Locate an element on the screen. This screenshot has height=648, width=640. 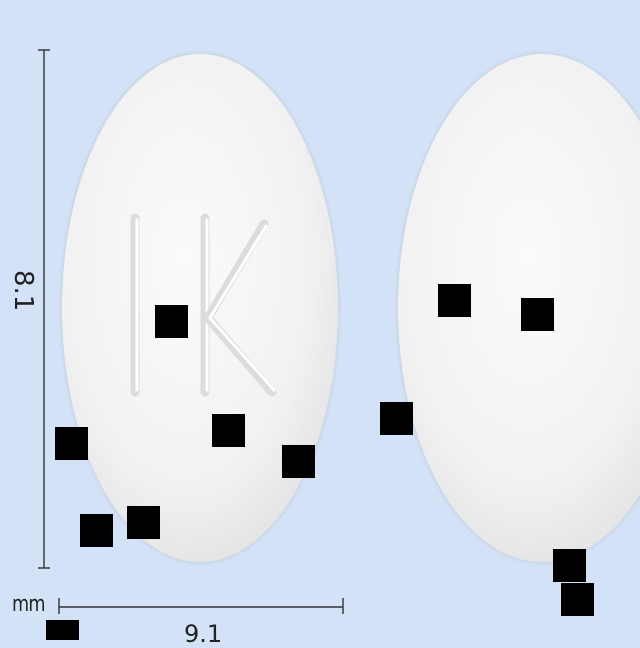
imprint-ik is located at coordinates (203, 305).